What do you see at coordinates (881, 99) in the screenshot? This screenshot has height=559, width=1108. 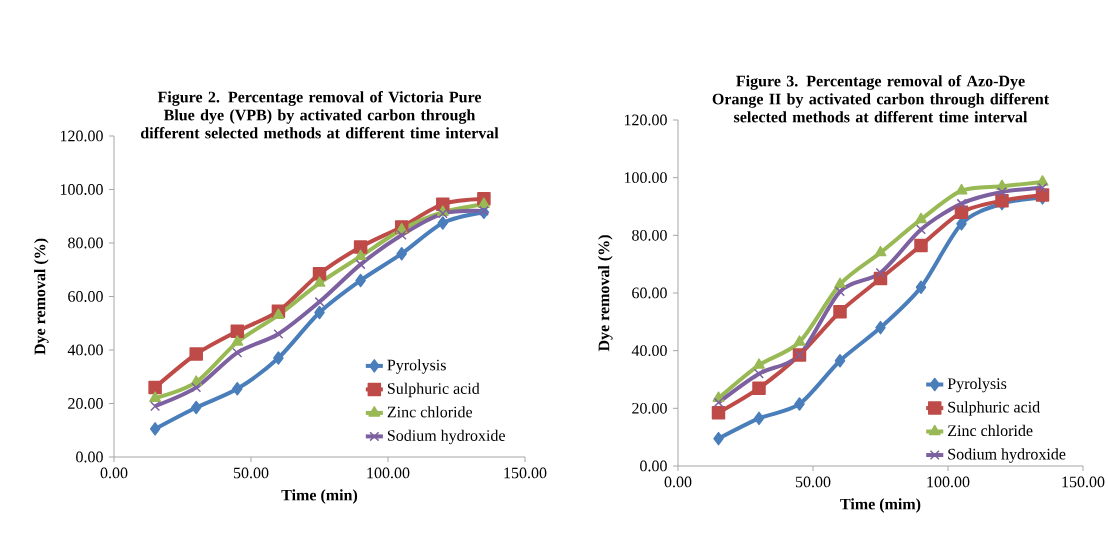 I see `chart-title: Figure 3. Percentage removal of Azo-Dye Orange II by activated carbon through different selected methods at different time interval` at bounding box center [881, 99].